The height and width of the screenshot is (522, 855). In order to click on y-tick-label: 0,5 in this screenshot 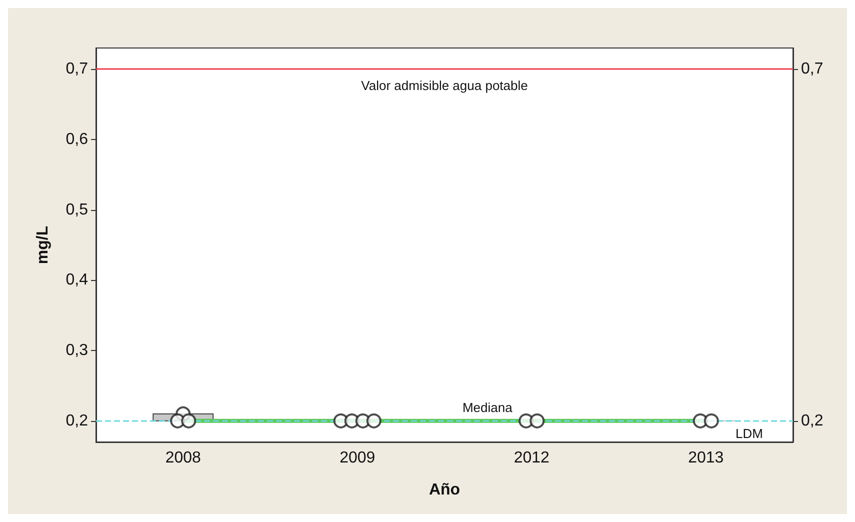, I will do `click(77, 209)`.